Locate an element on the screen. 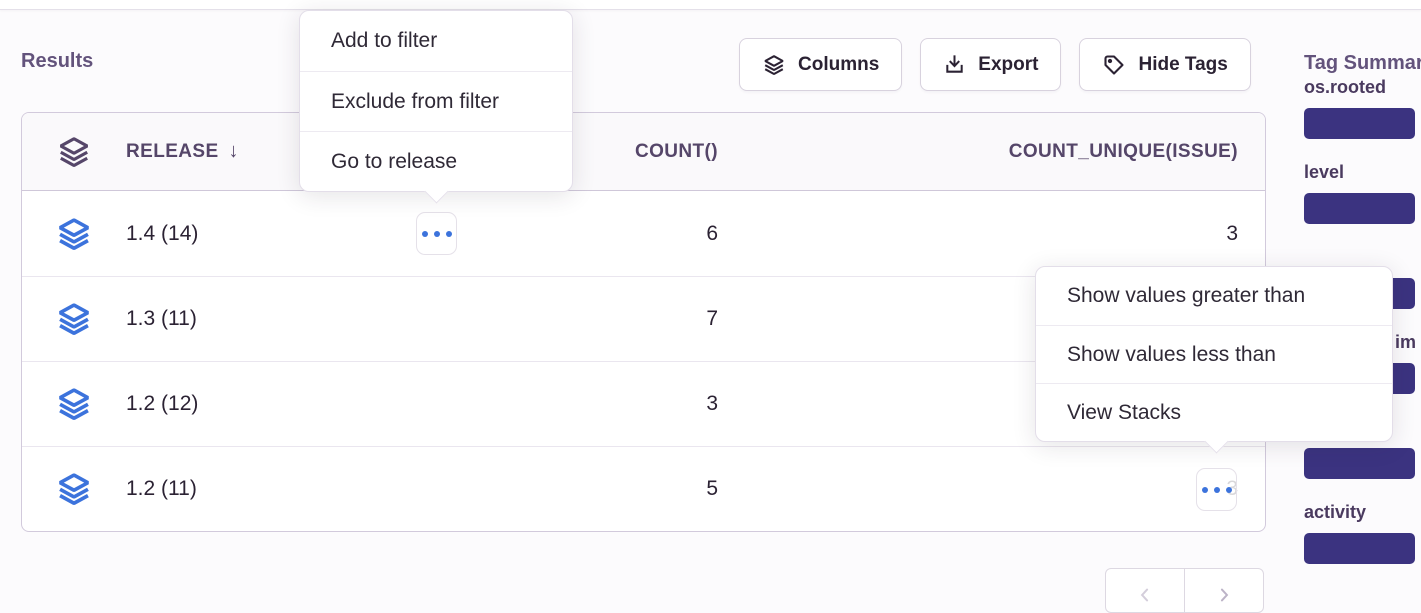 The image size is (1421, 613). hide-tags-button: Hide Tags is located at coordinates (1165, 64).